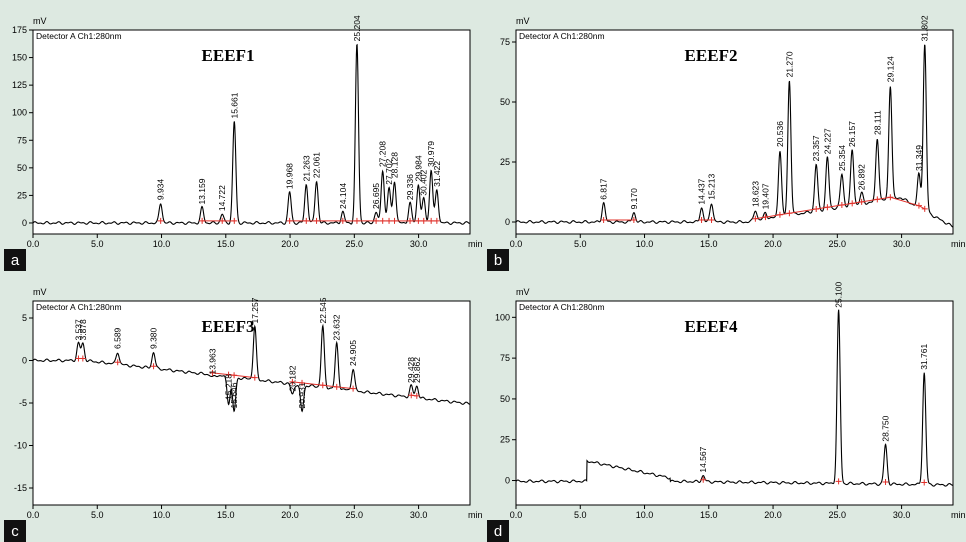  I want to click on chromatogram-trace, so click(251, 368).